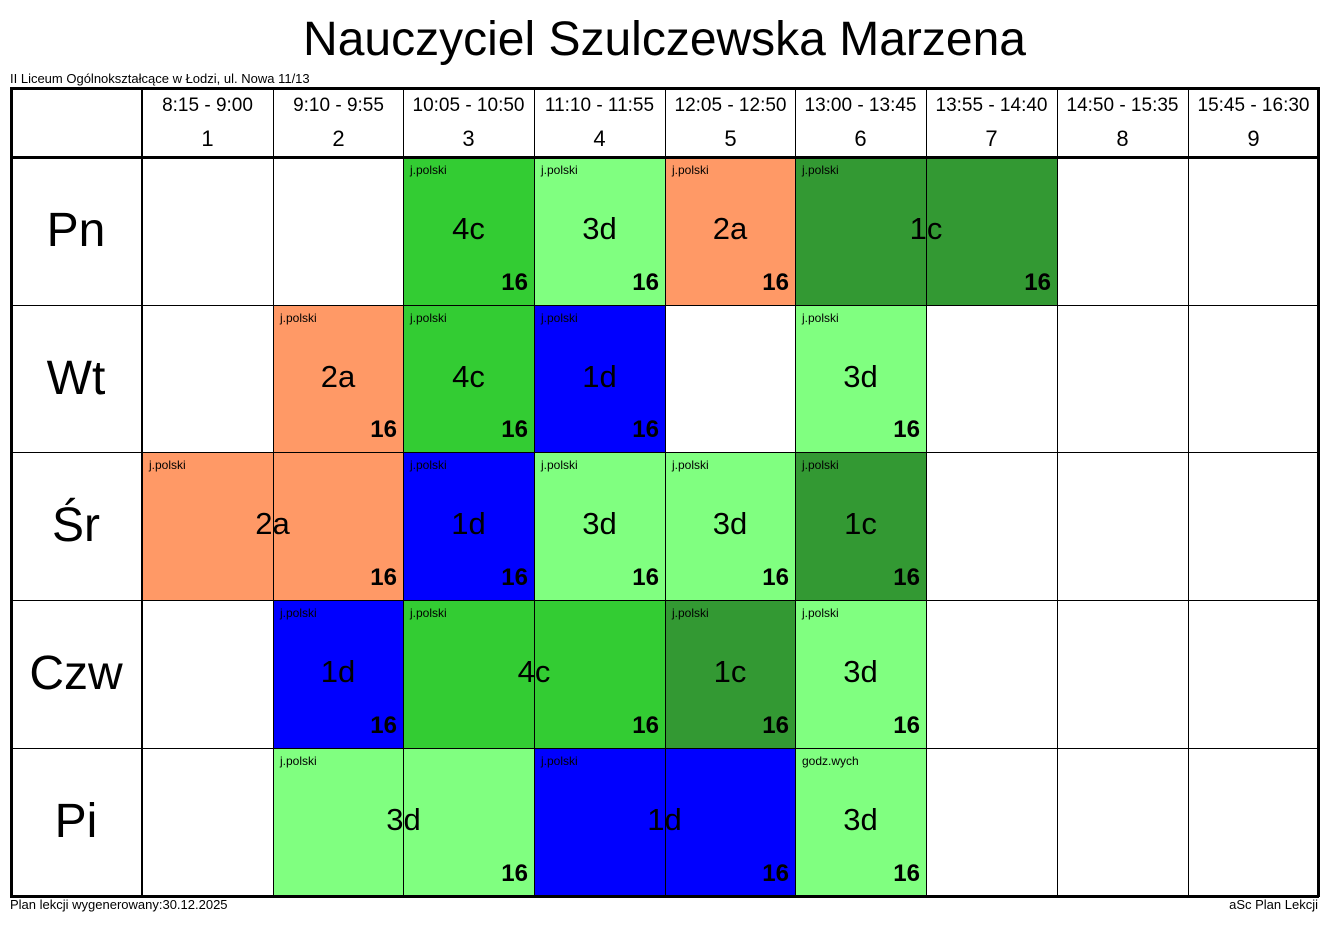  What do you see at coordinates (338, 105) in the screenshot?
I see `period-time: 9:10 - 9:55` at bounding box center [338, 105].